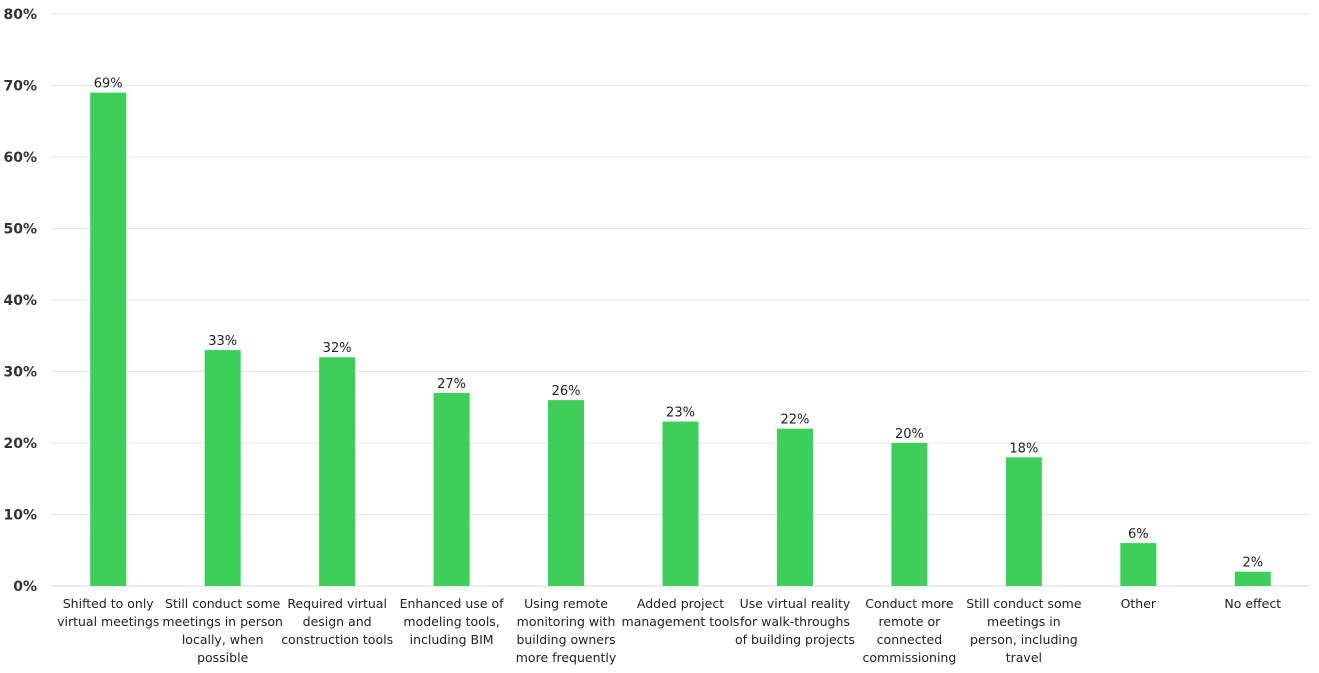  I want to click on data-label: 18%, so click(1023, 448).